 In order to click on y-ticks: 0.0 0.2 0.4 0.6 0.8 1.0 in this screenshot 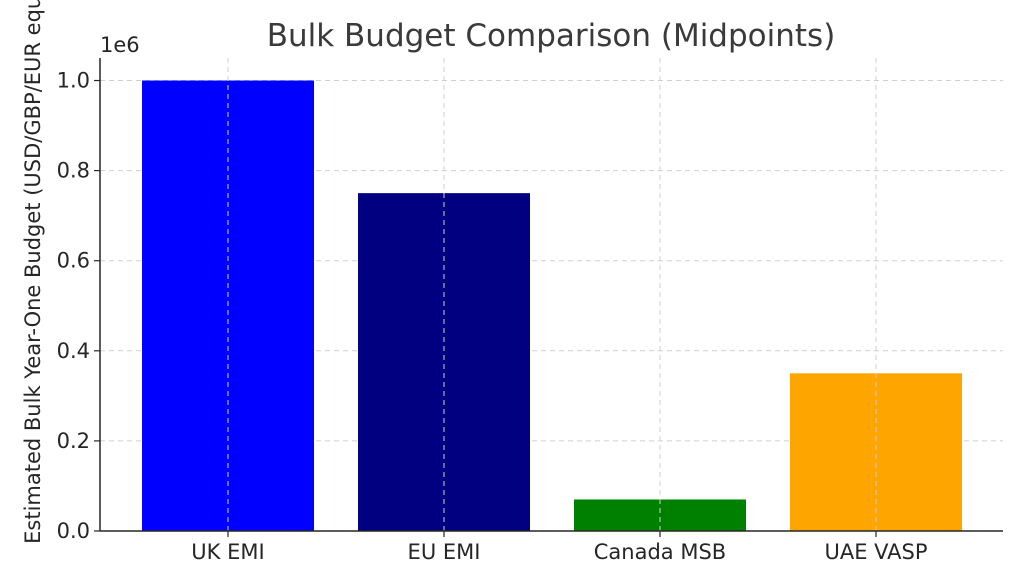, I will do `click(78, 306)`.